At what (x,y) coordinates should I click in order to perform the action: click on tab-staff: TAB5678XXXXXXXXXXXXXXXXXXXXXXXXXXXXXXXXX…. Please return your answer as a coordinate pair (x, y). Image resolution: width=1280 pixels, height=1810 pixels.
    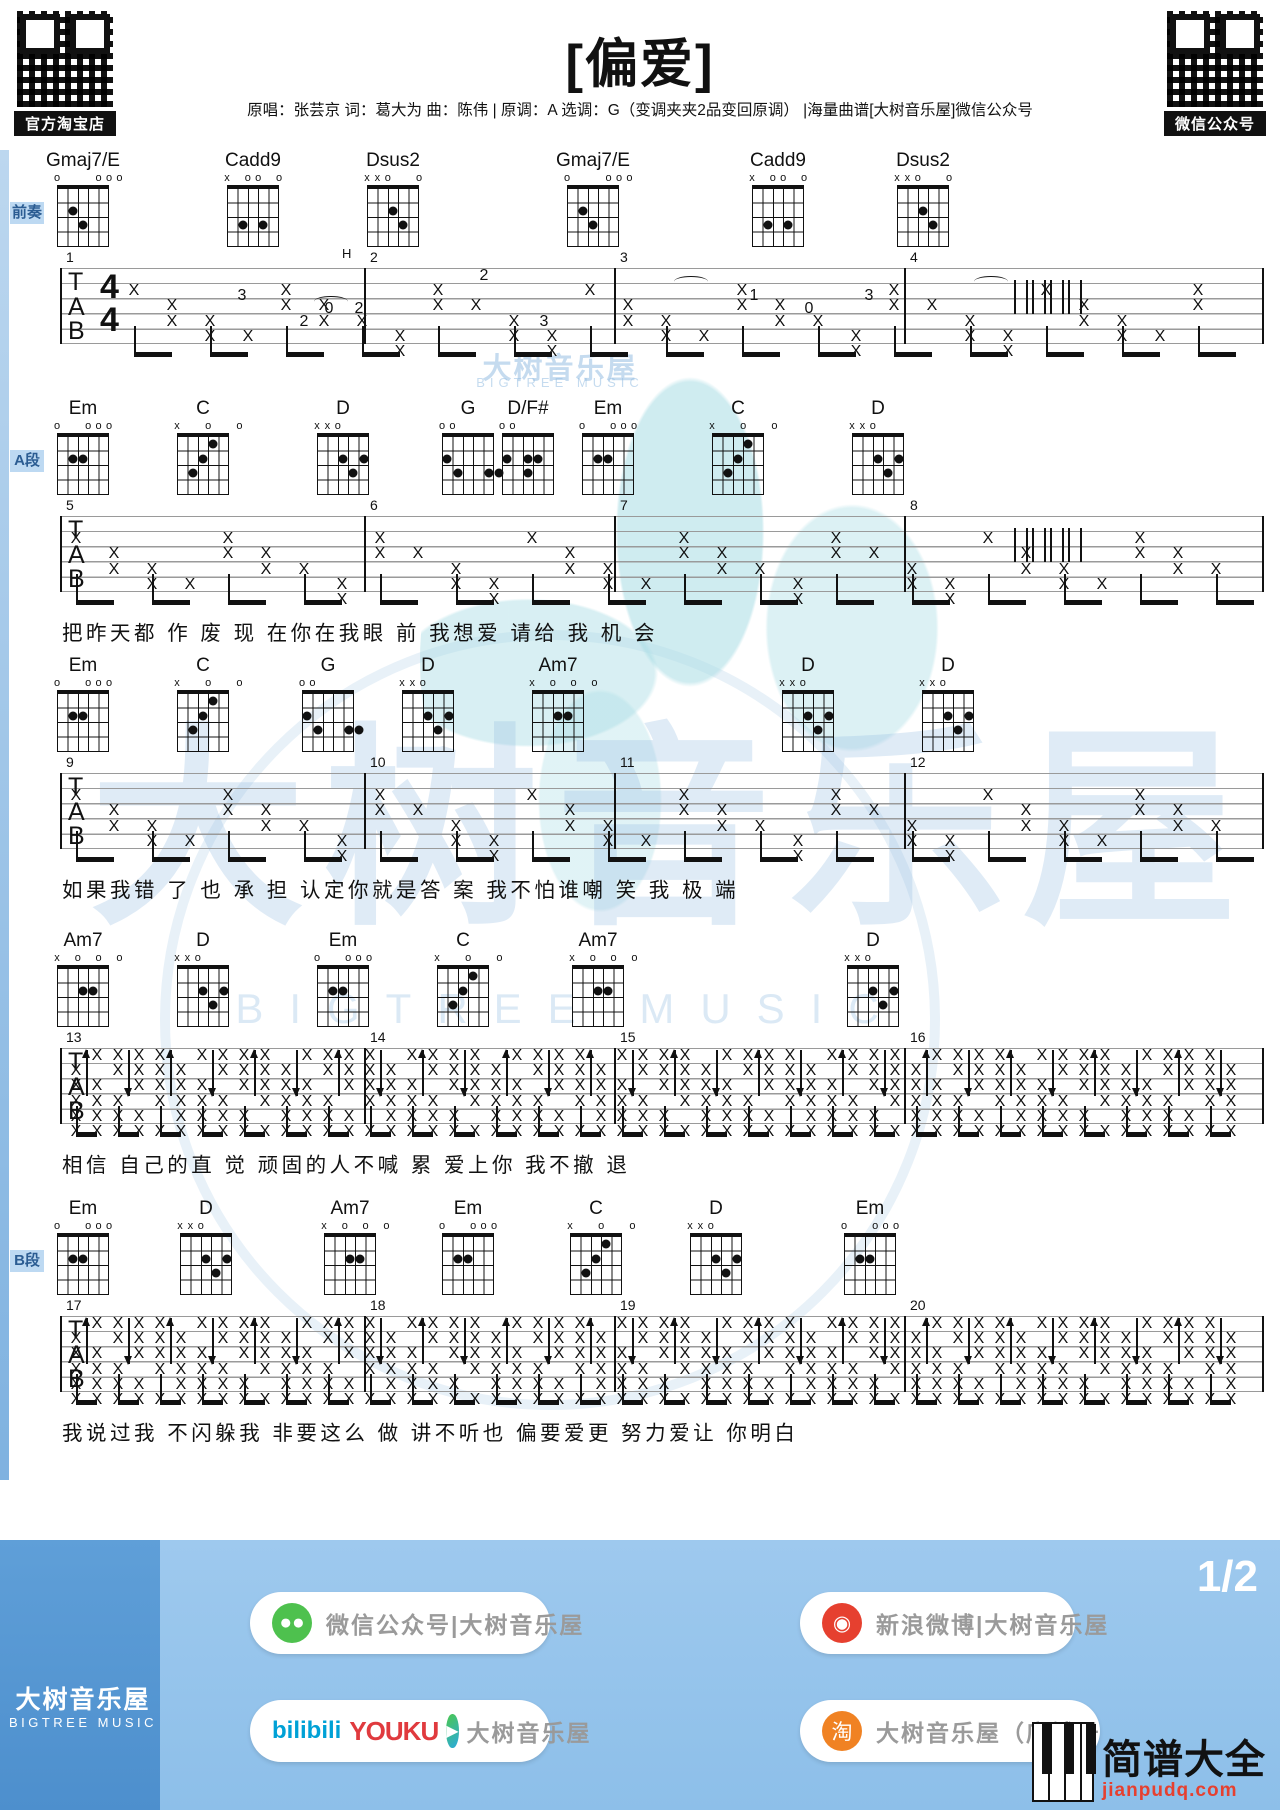
    Looking at the image, I should click on (639, 552).